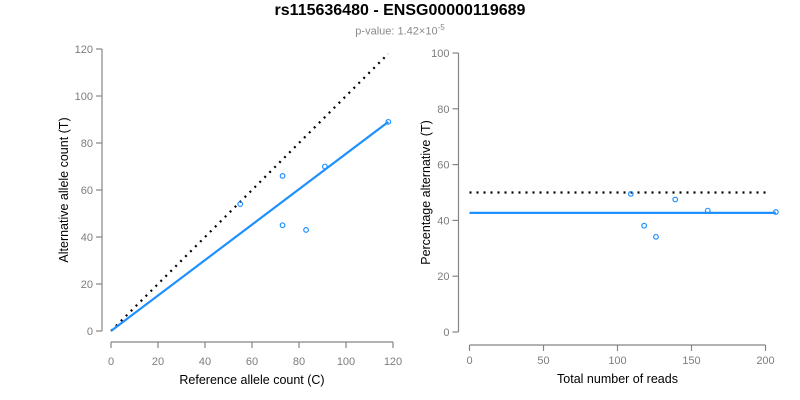  What do you see at coordinates (205, 362) in the screenshot?
I see `x-tick-label: 40` at bounding box center [205, 362].